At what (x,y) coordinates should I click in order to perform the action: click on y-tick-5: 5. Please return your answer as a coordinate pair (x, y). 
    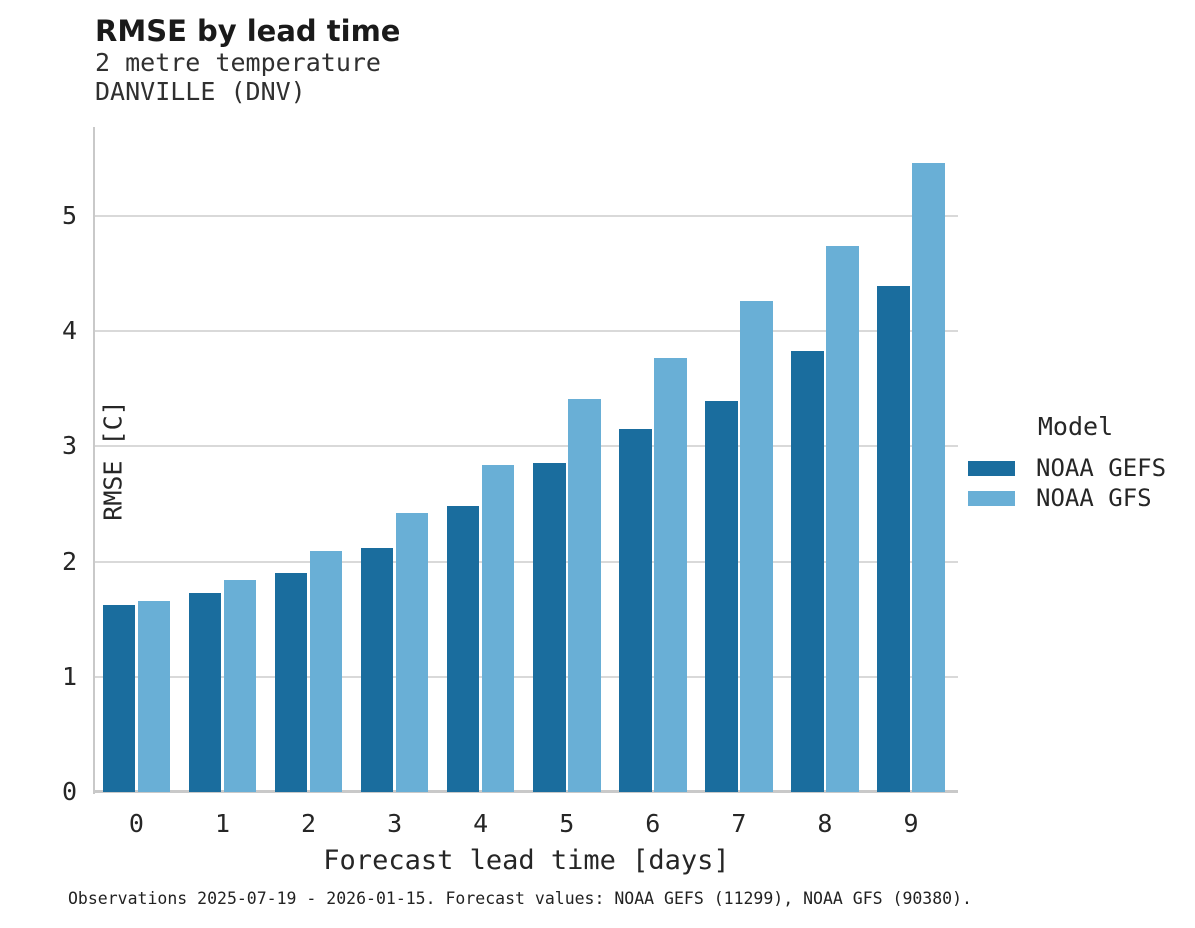
    Looking at the image, I should click on (69, 215).